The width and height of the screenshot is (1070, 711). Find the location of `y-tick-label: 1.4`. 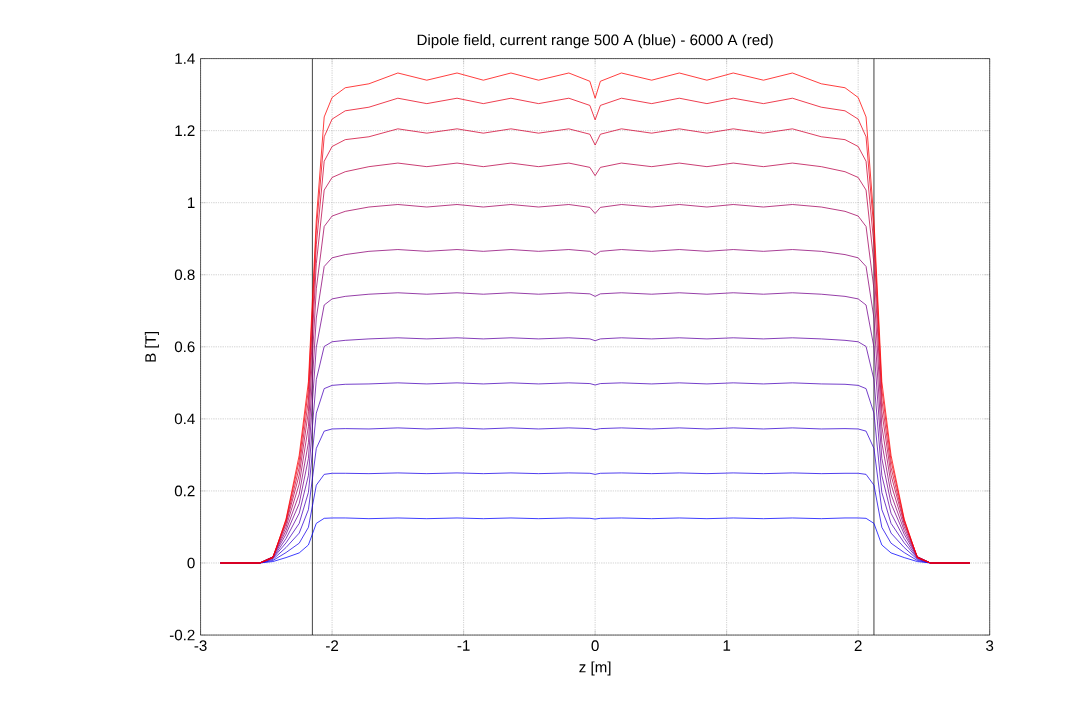

y-tick-label: 1.4 is located at coordinates (185, 58).